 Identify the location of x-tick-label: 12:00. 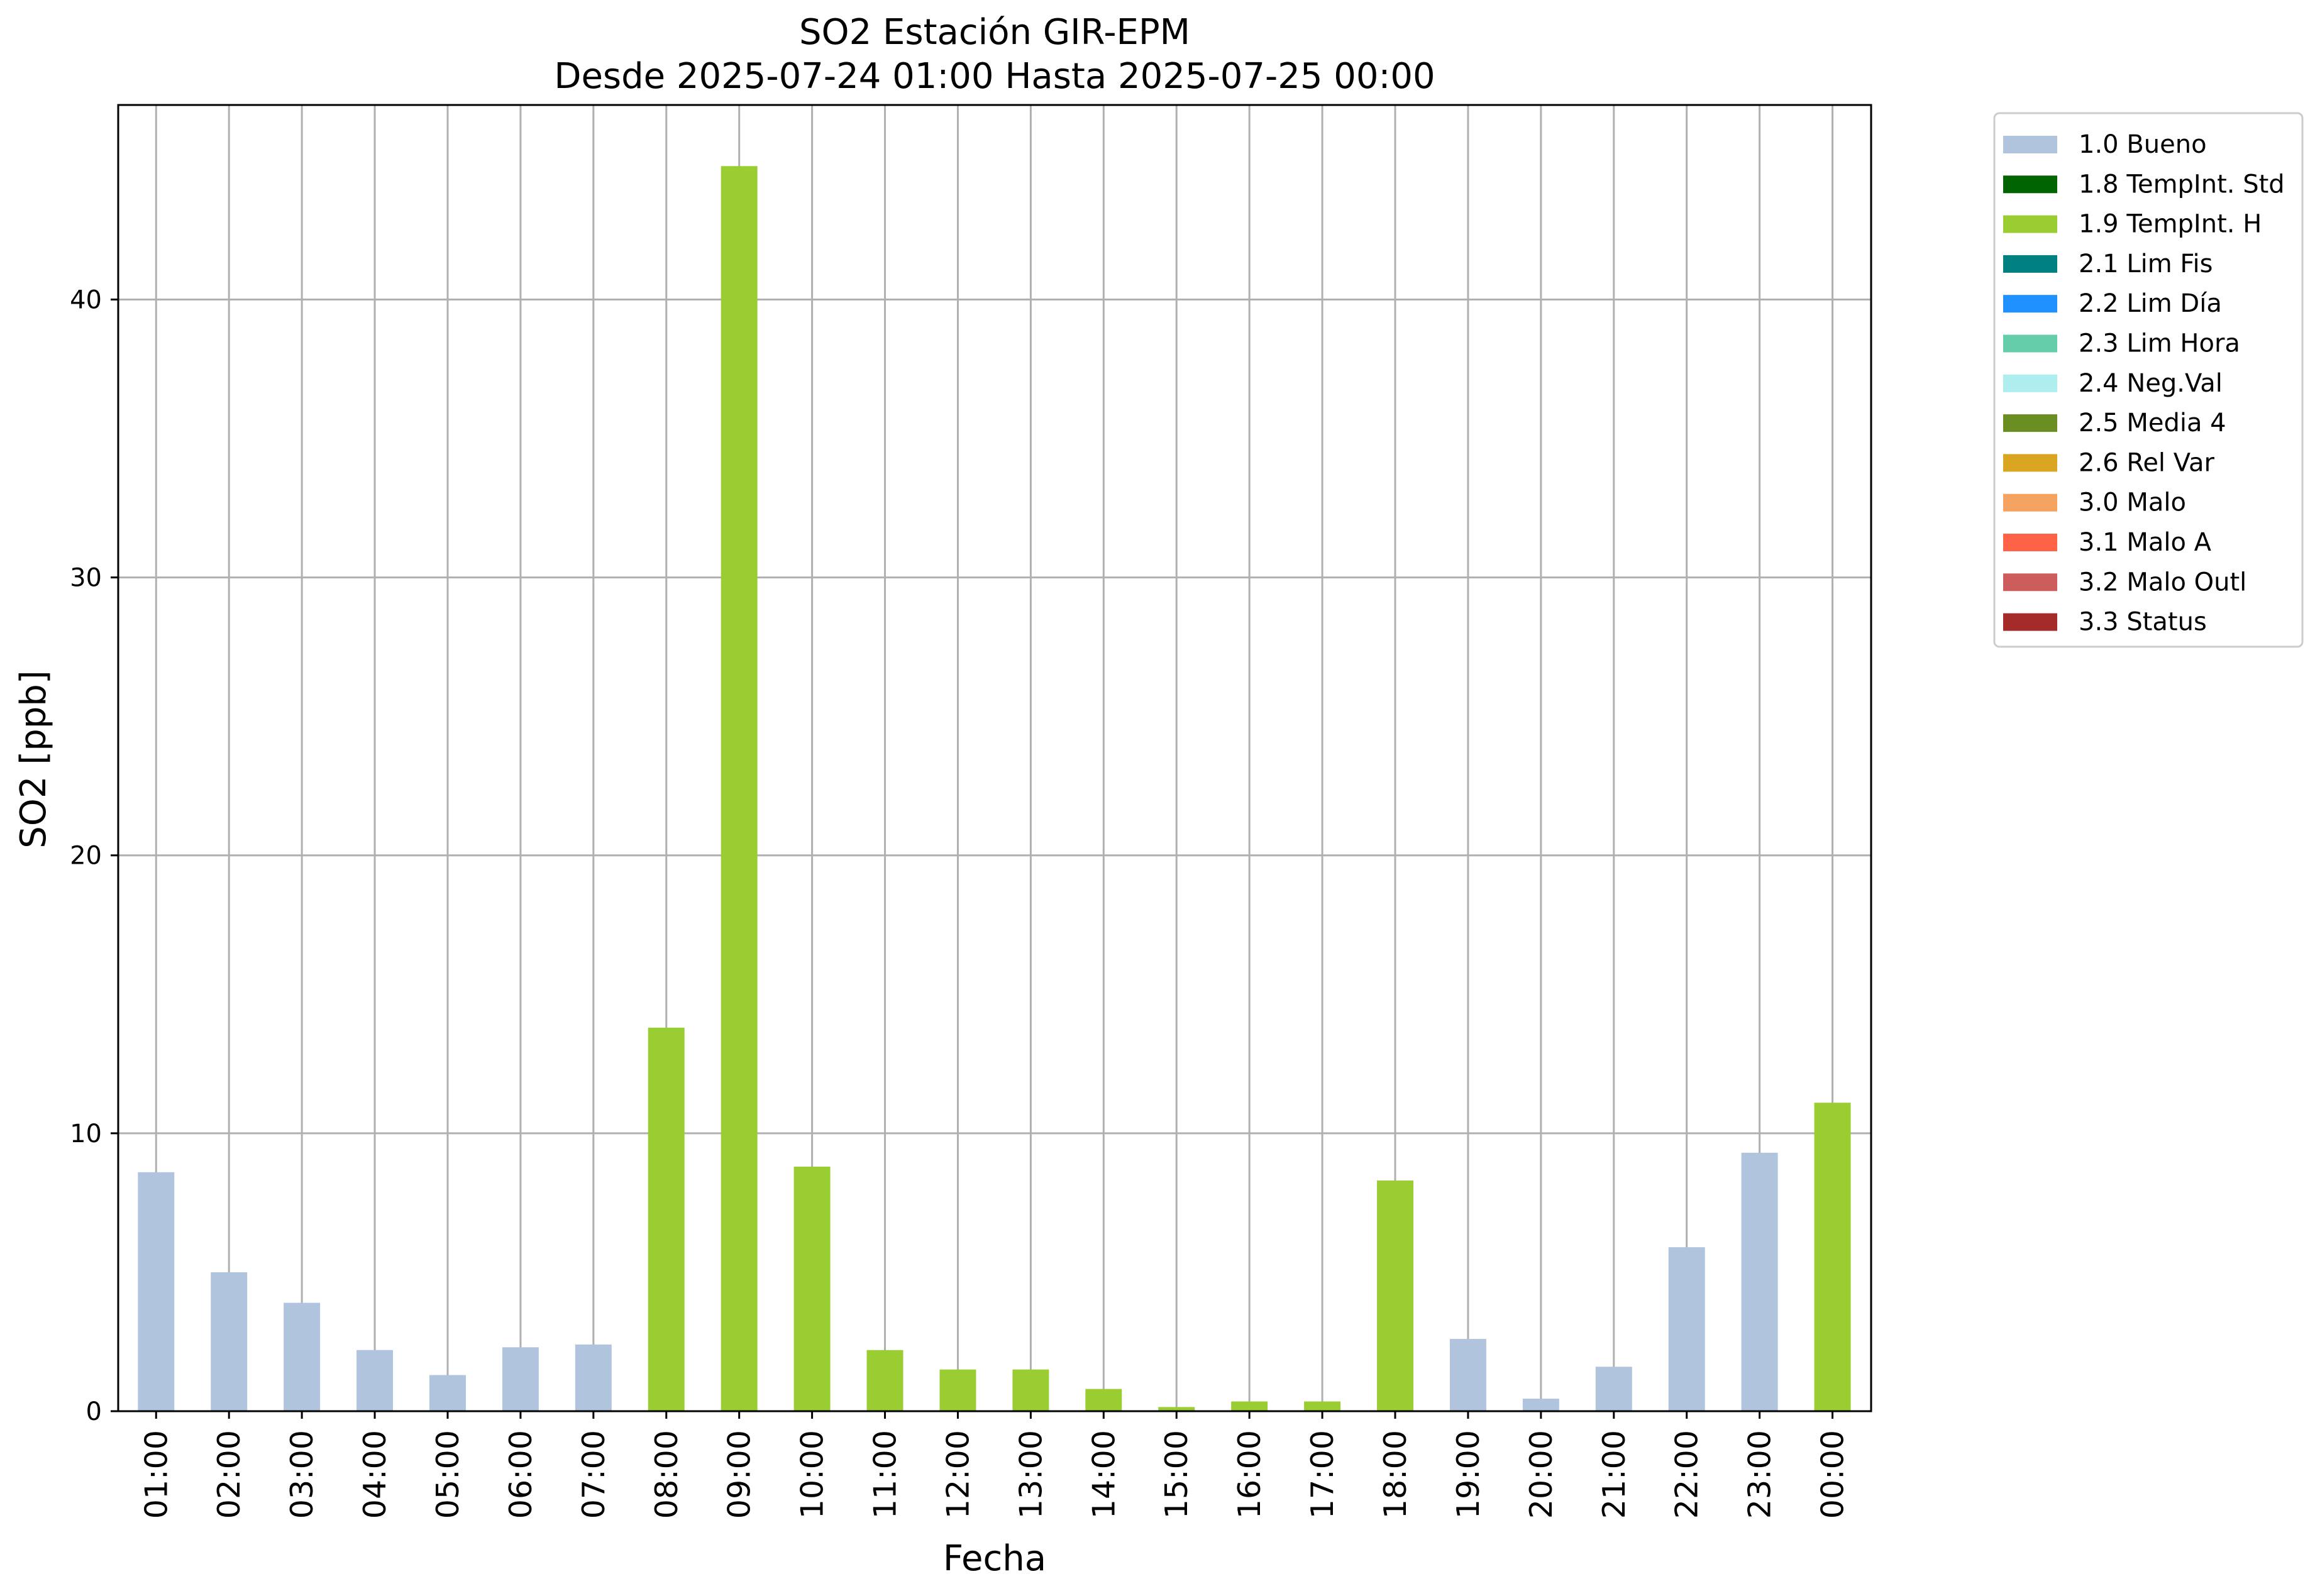
(958, 1474).